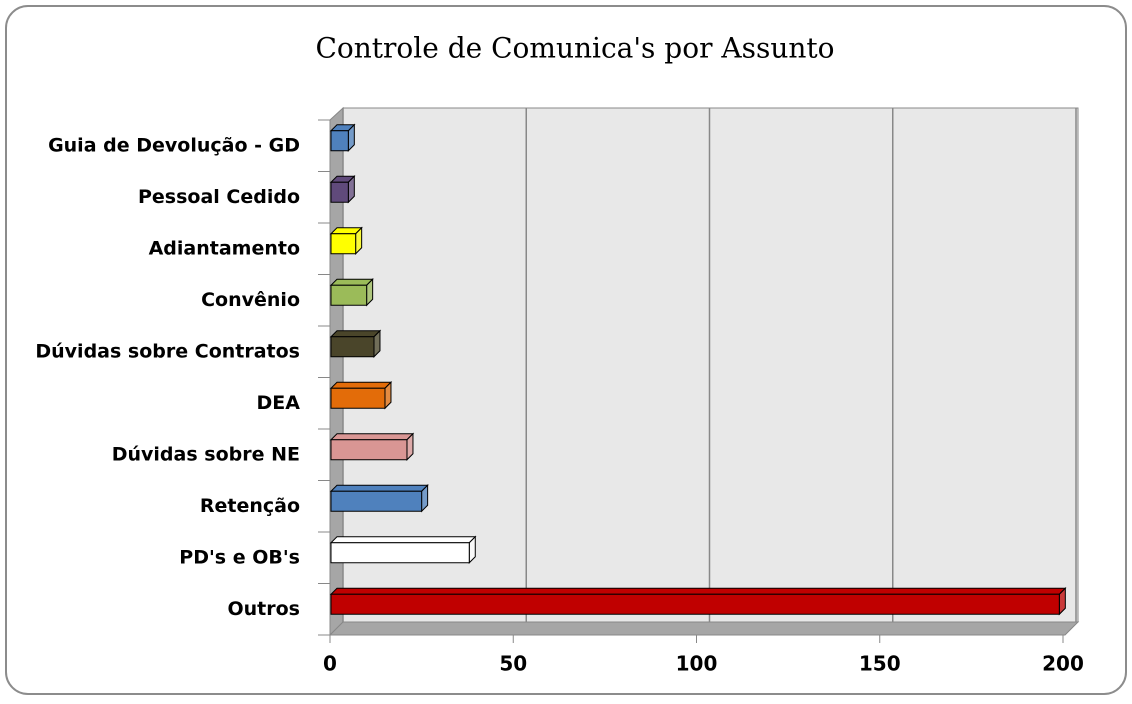 The width and height of the screenshot is (1132, 704). Describe the element at coordinates (697, 664) in the screenshot. I see `x-tick-label: 100` at that location.